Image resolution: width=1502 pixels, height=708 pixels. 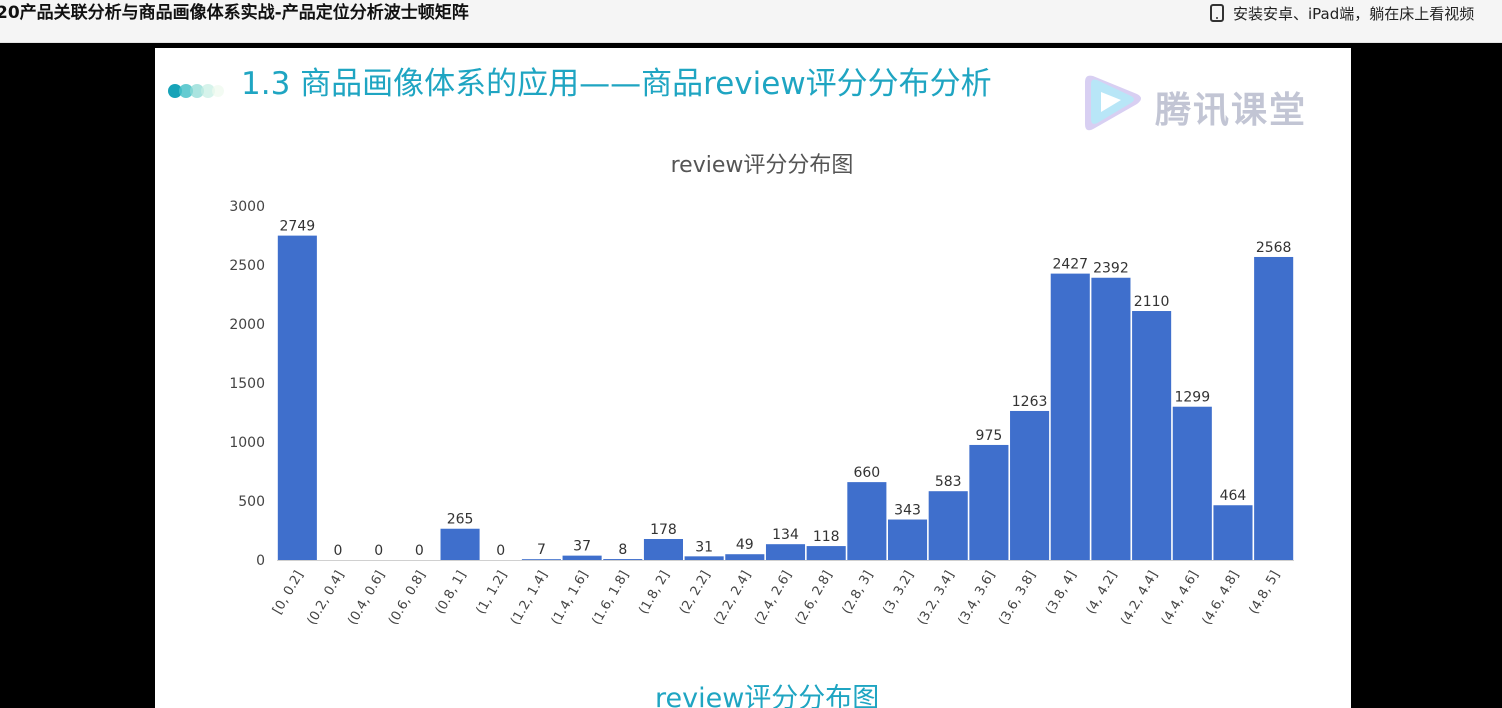 What do you see at coordinates (460, 520) in the screenshot?
I see `bar-value-label: 265` at bounding box center [460, 520].